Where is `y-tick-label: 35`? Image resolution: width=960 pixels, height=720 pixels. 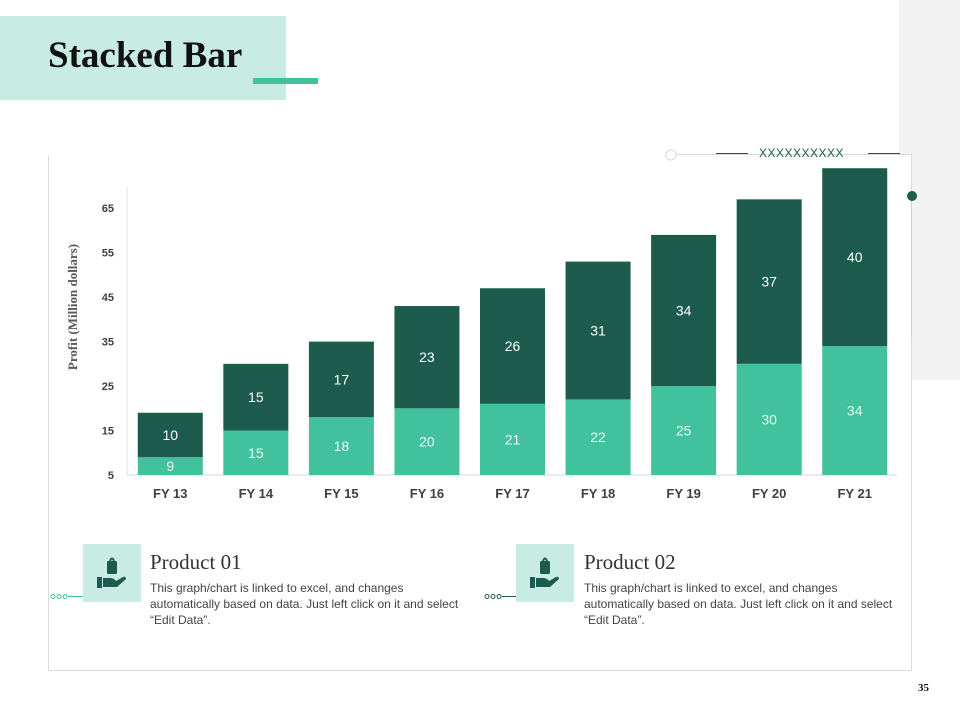 y-tick-label: 35 is located at coordinates (108, 343).